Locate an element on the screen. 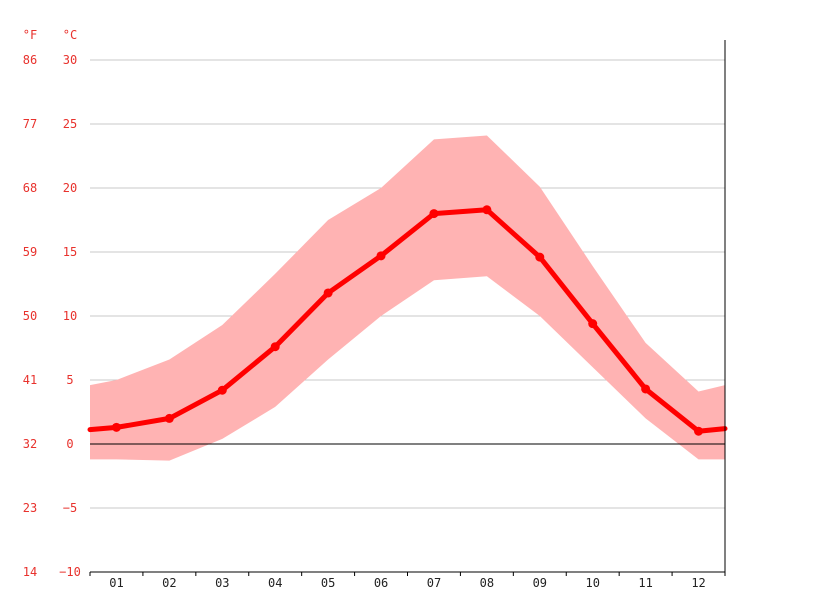  fahrenheit-unit-label: °F is located at coordinates (30, 35).